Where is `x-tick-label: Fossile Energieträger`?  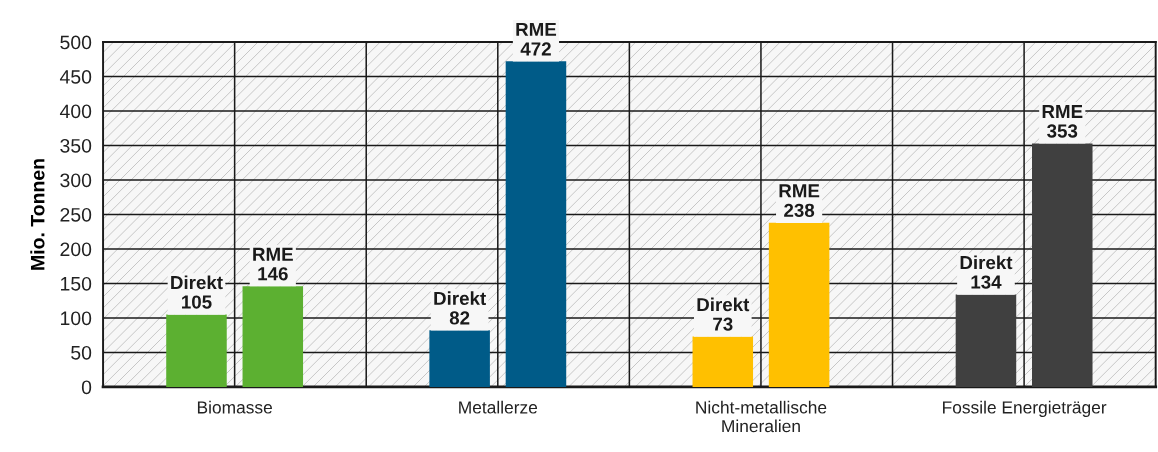 x-tick-label: Fossile Energieträger is located at coordinates (1025, 408).